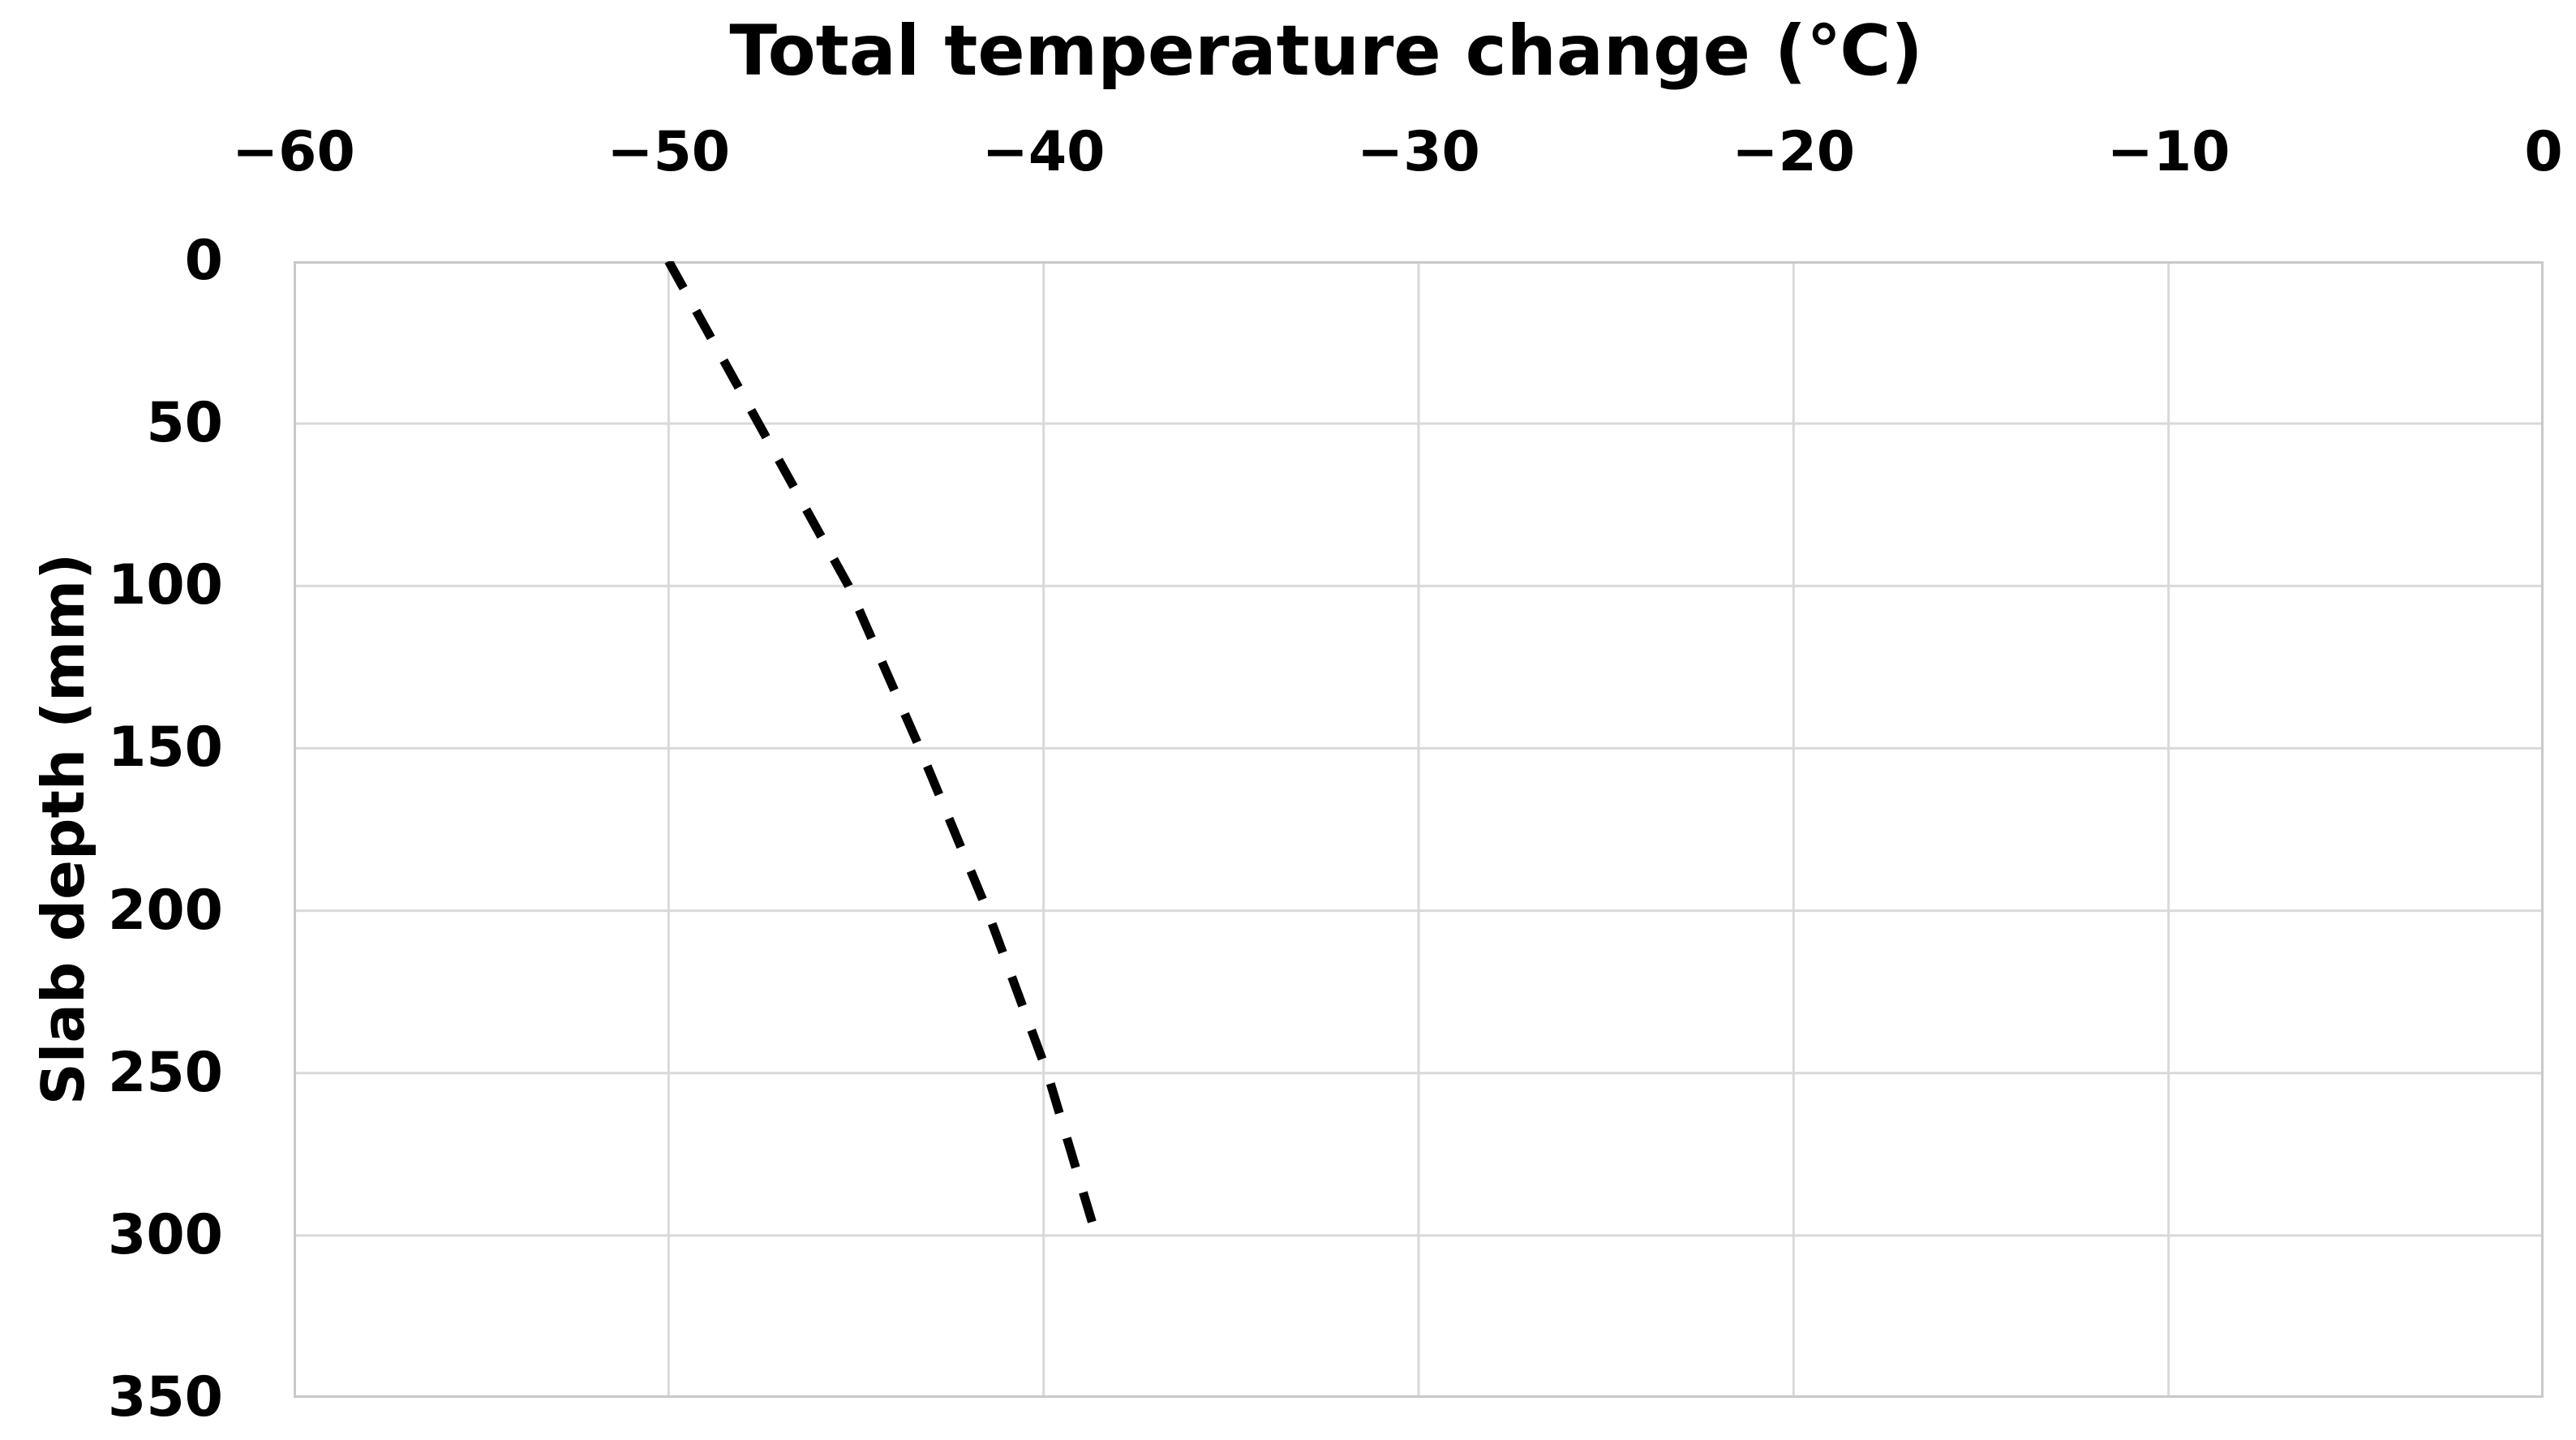  Describe the element at coordinates (2543, 152) in the screenshot. I see `x-tick-label: 0` at that location.